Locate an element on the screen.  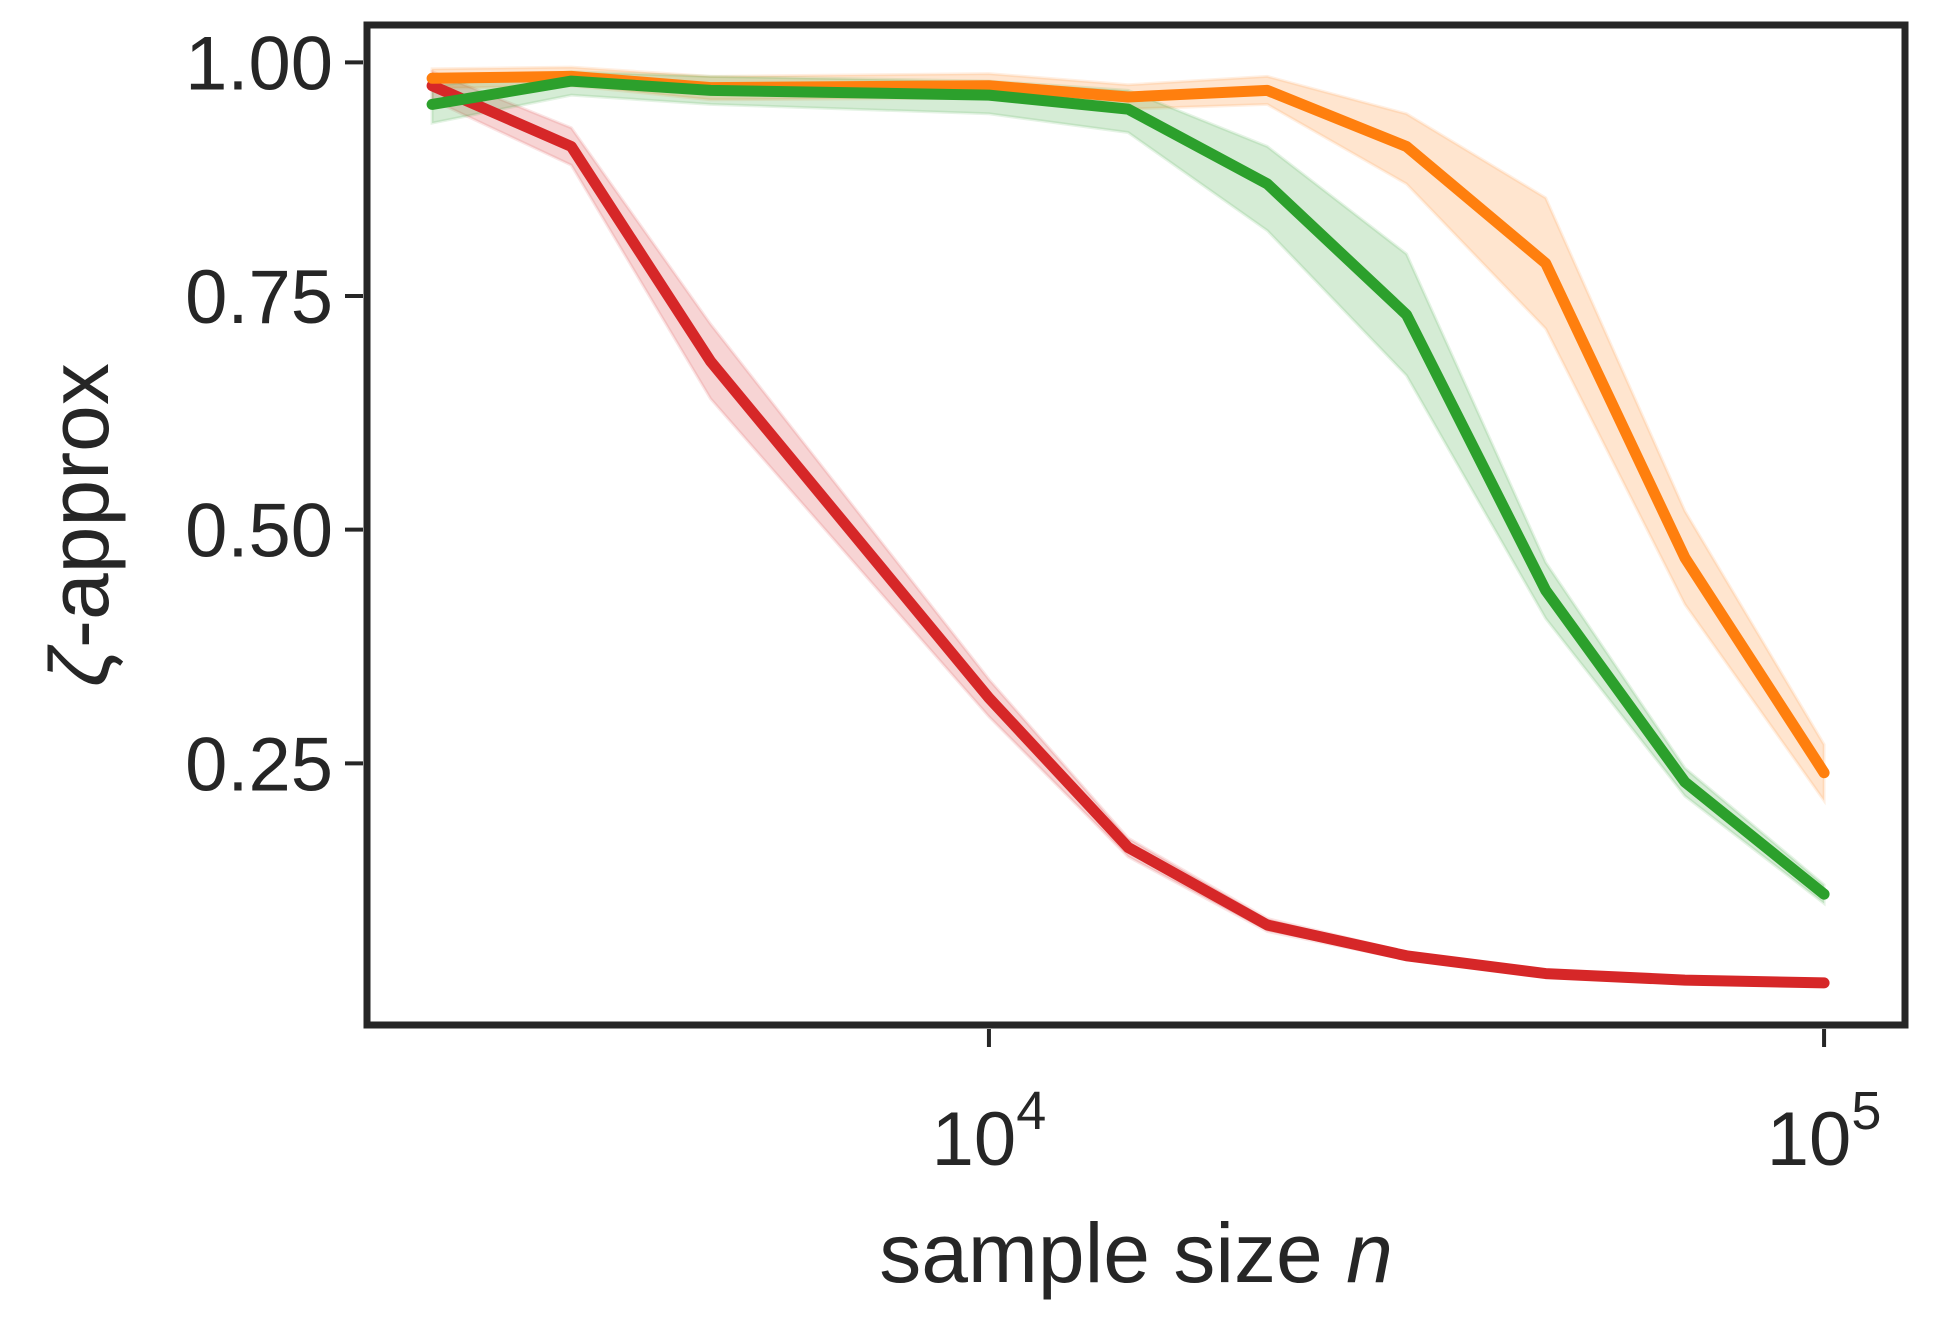
x-axis: 10⁴ 10⁵ is located at coordinates (1407, 1105).